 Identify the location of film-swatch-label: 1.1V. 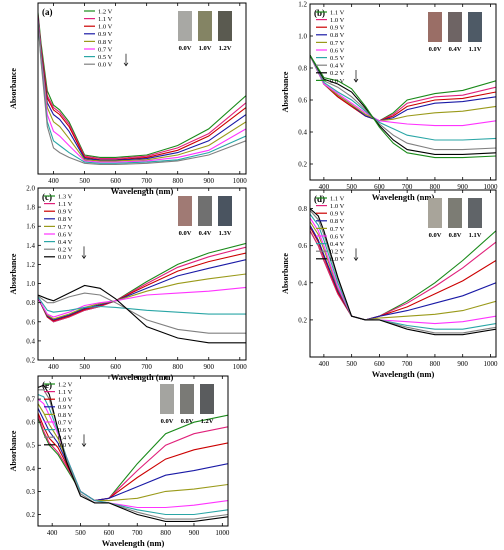
(475, 49).